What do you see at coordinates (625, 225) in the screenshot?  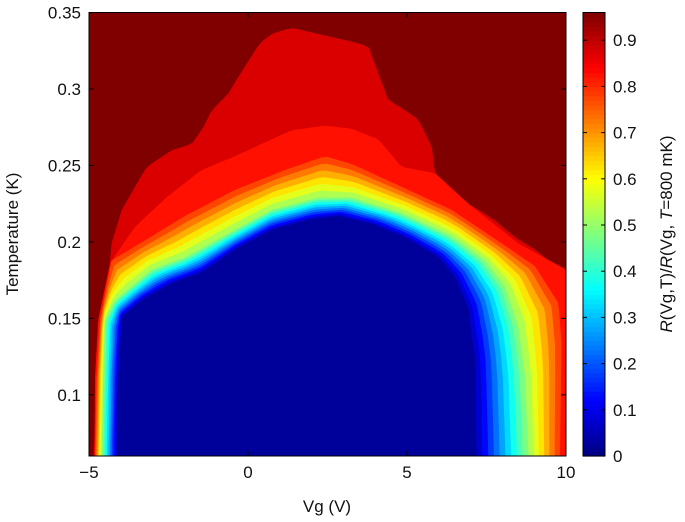 I see `colorbar-tick-label: 0.5` at bounding box center [625, 225].